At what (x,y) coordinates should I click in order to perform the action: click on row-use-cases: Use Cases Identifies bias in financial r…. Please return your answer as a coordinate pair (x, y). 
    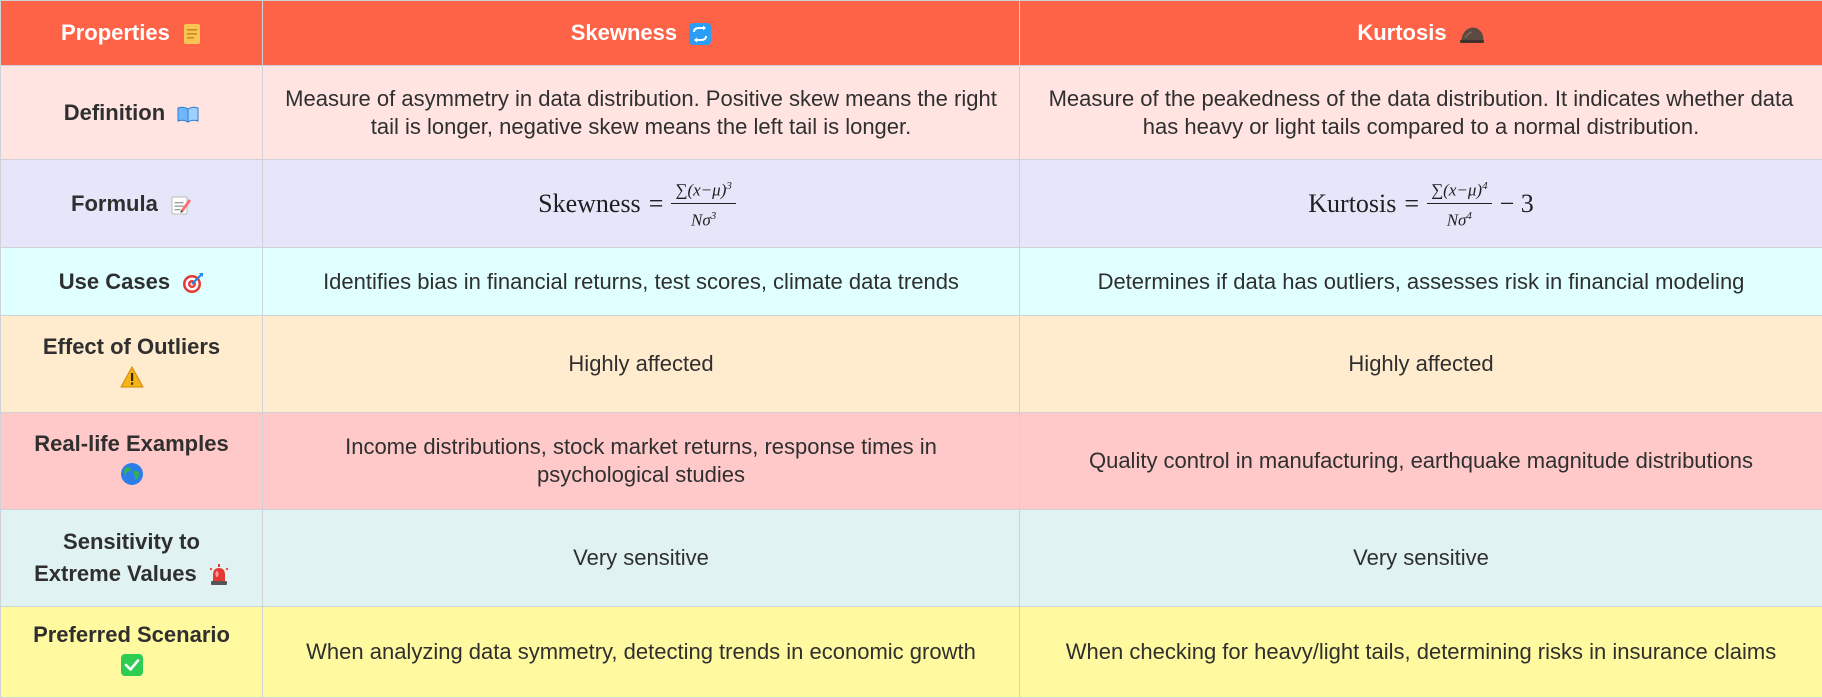
    Looking at the image, I should click on (911, 282).